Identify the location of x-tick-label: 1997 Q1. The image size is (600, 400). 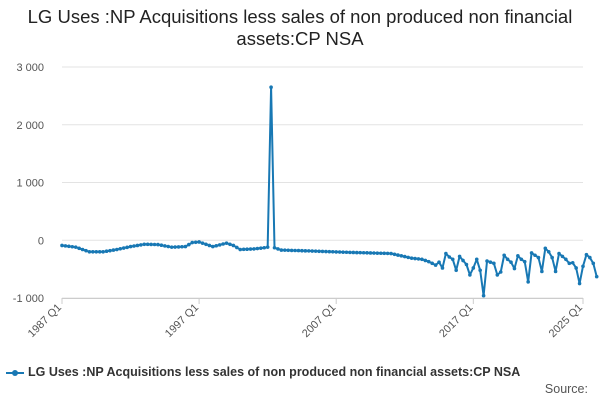
(182, 321).